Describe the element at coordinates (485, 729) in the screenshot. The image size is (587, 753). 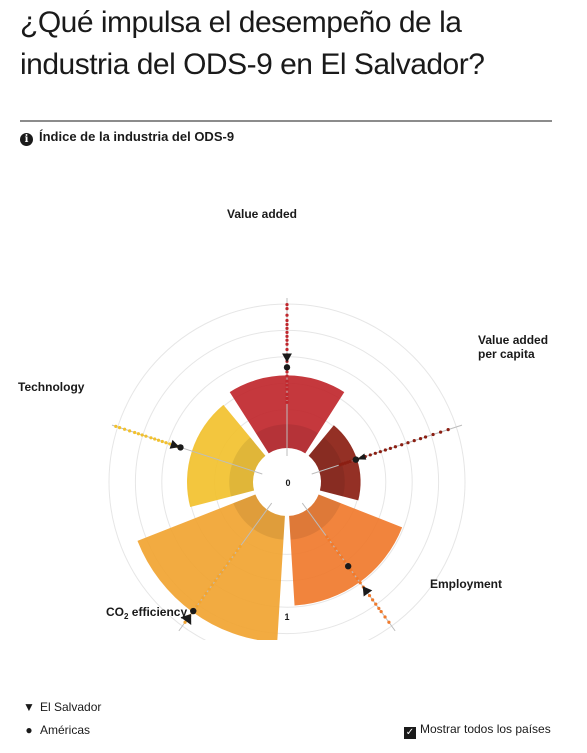
I see `show-all-countries-label: Mostrar todos los países` at that location.